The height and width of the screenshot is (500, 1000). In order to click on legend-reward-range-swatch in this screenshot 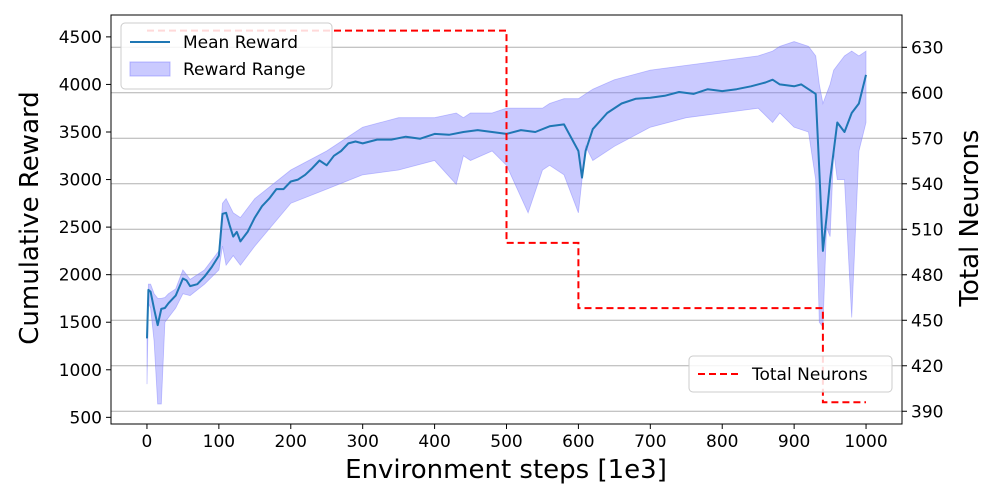, I will do `click(150, 69)`.